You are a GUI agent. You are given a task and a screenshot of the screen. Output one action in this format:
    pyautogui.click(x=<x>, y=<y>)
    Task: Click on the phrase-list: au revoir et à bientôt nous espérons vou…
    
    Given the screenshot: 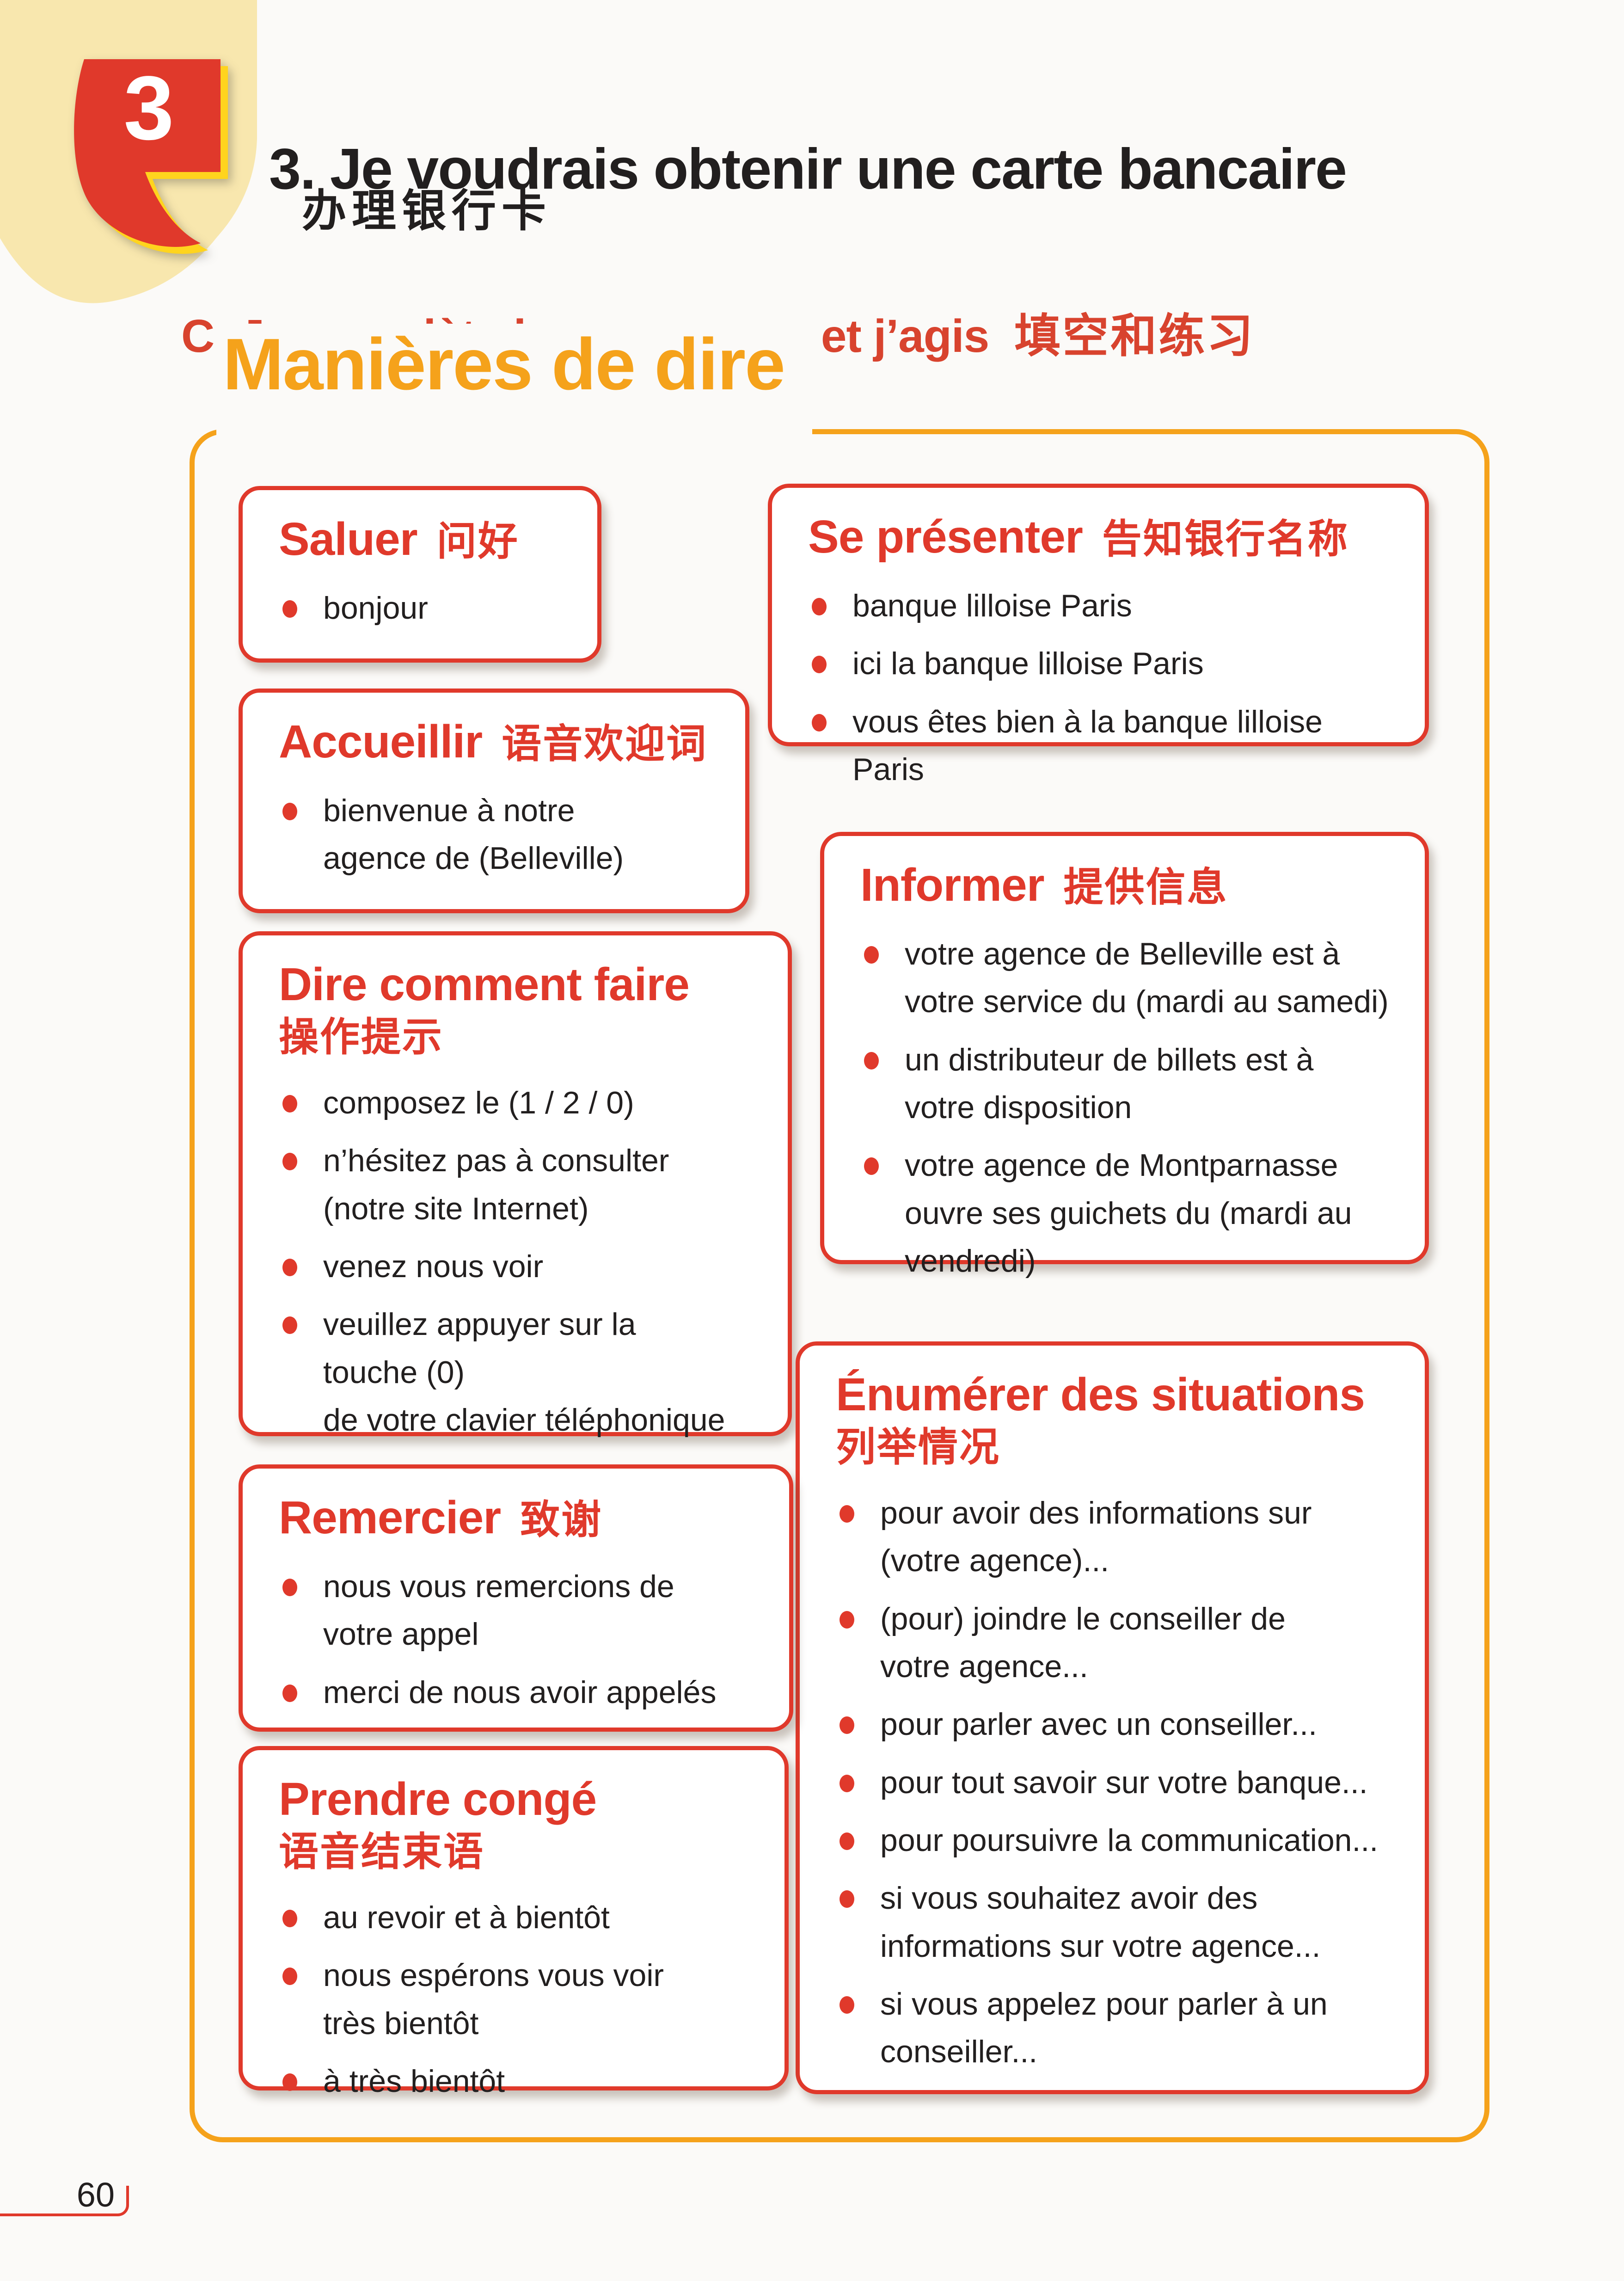 What is the action you would take?
    pyautogui.click(x=519, y=2000)
    